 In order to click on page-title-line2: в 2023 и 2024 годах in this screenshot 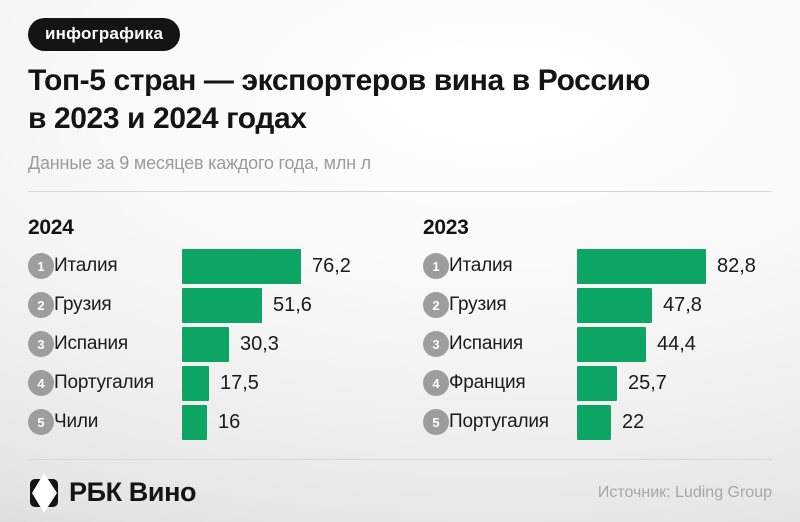, I will do `click(167, 118)`.